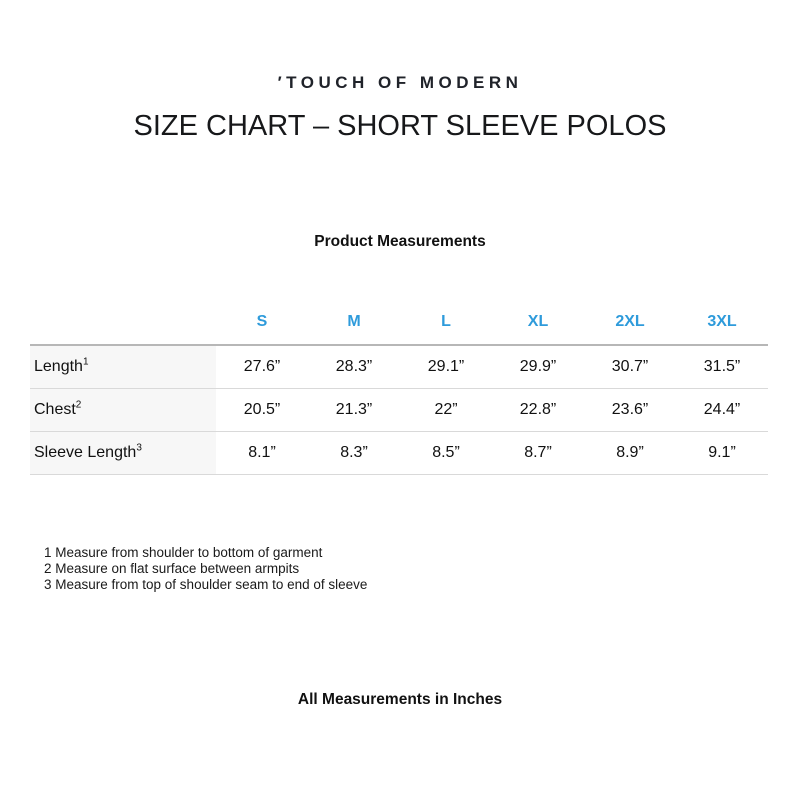  Describe the element at coordinates (123, 323) in the screenshot. I see `empty-header-cell` at that location.